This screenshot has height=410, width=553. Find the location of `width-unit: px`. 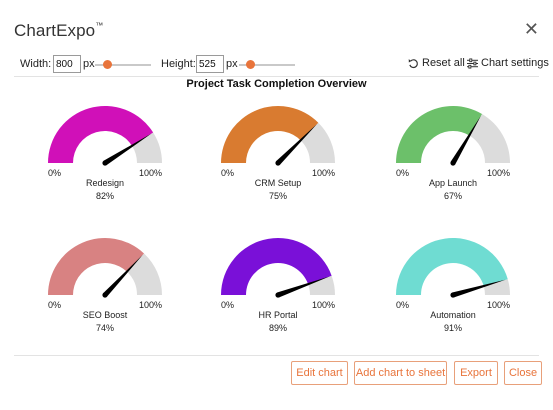

width-unit: px is located at coordinates (89, 64).